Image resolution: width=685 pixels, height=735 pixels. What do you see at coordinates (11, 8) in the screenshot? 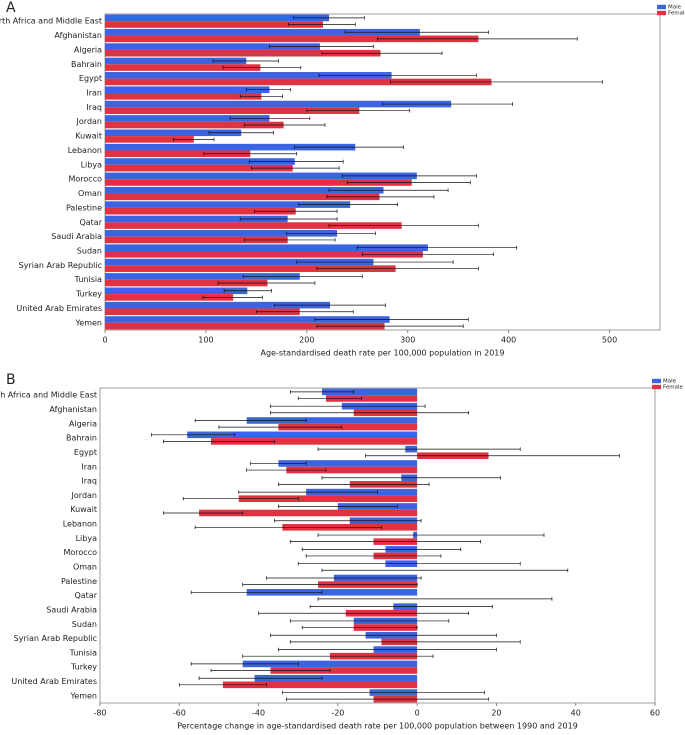
I see `panel-label: A` at bounding box center [11, 8].